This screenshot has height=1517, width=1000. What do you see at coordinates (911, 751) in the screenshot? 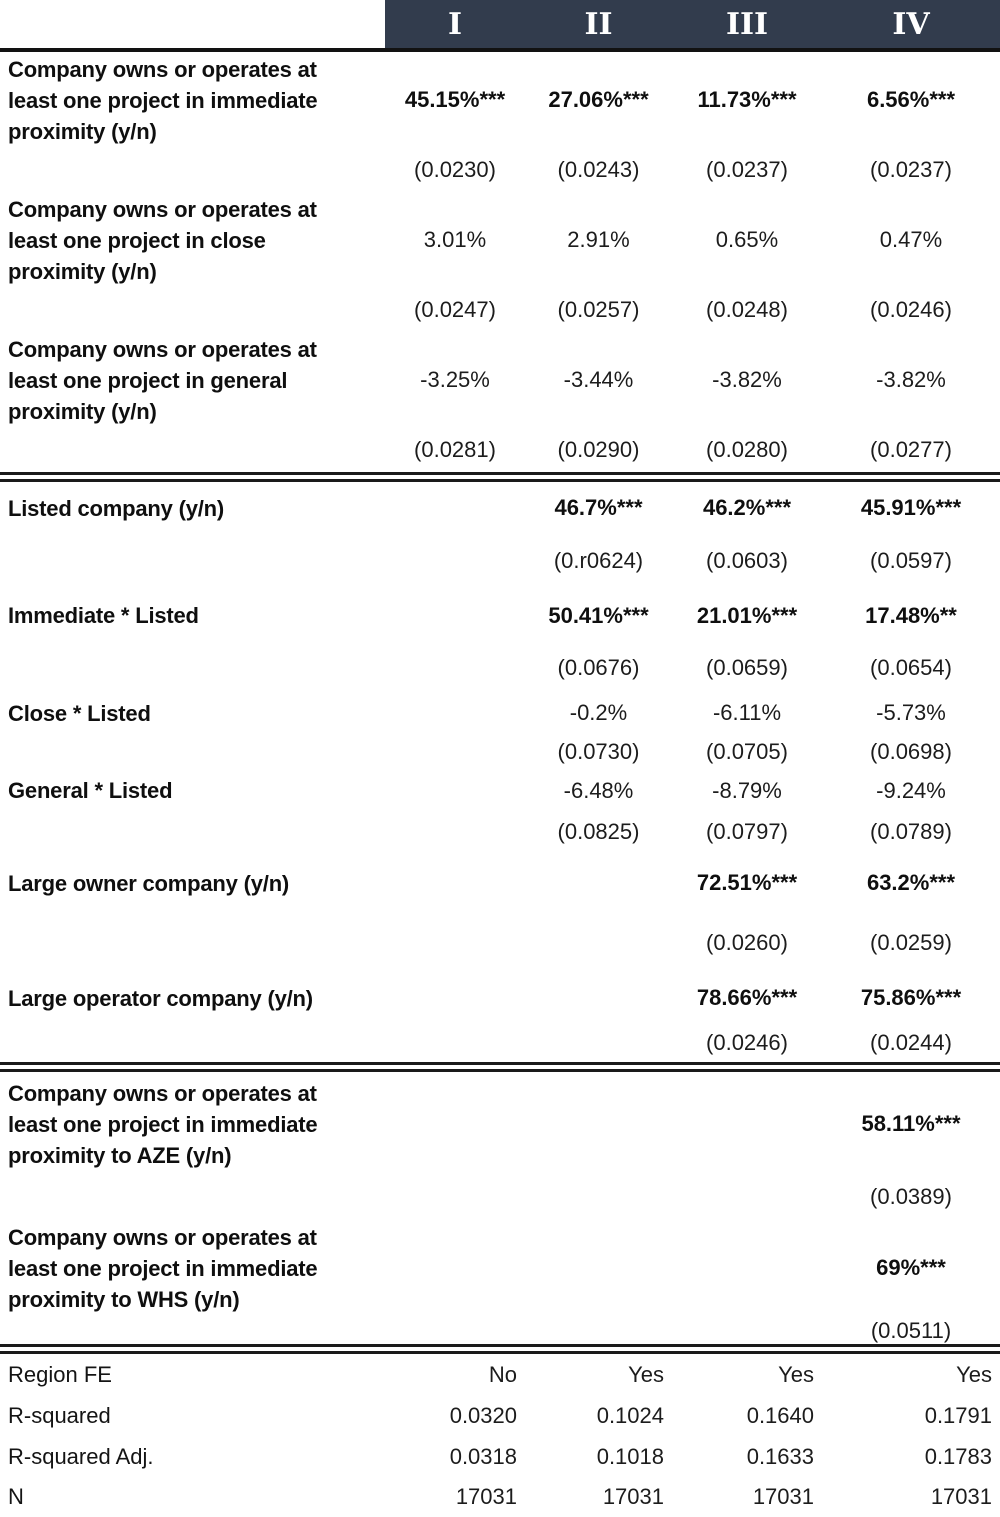
I see `stderr-cell: (0.0698)` at bounding box center [911, 751].